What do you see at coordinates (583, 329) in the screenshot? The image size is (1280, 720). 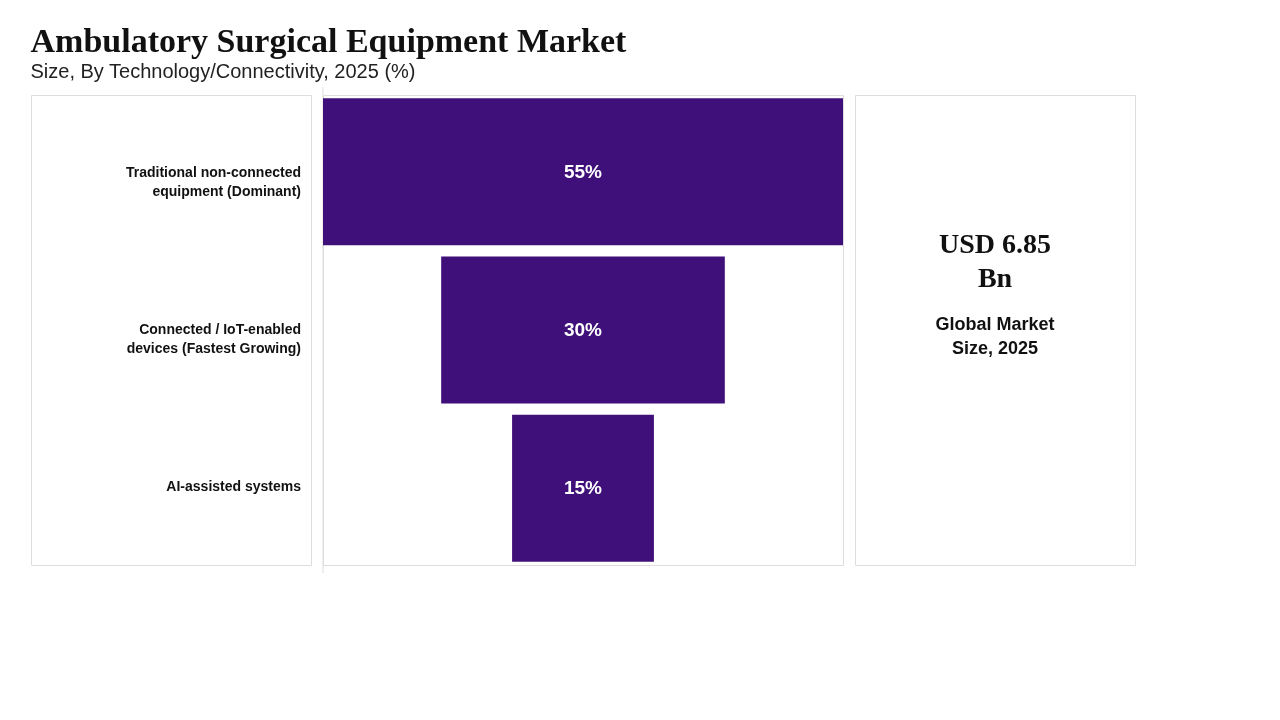 I see `data-label: 30%` at bounding box center [583, 329].